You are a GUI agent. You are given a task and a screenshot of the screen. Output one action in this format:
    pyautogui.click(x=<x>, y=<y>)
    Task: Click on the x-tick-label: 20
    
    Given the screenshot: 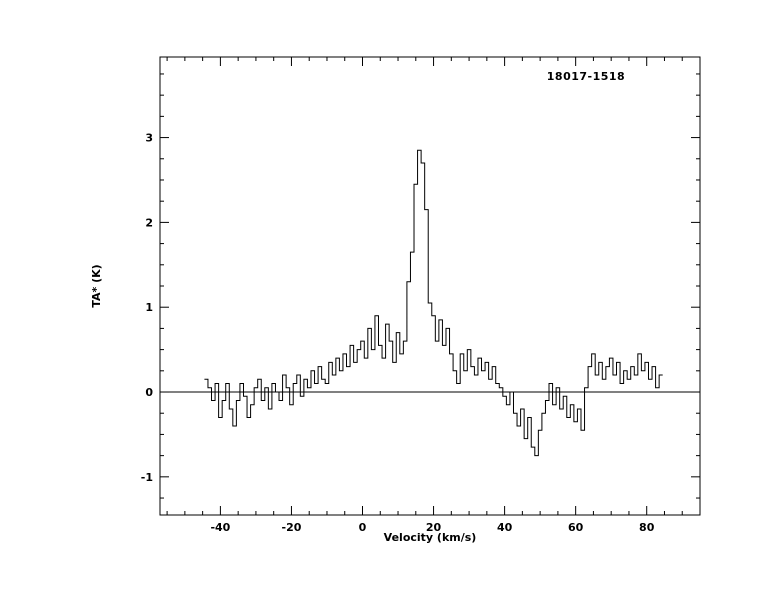 What is the action you would take?
    pyautogui.click(x=434, y=527)
    